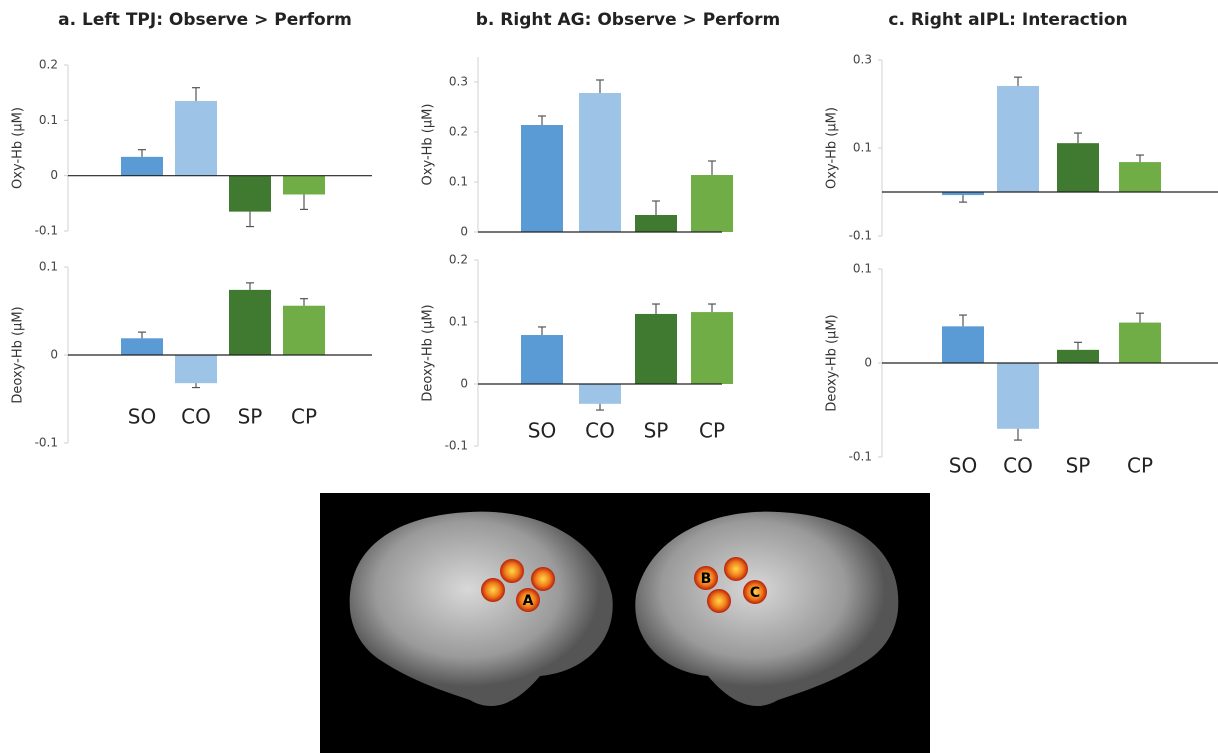  Describe the element at coordinates (628, 20) in the screenshot. I see `chart-title: b. Right AG: Observe > Perform` at that location.